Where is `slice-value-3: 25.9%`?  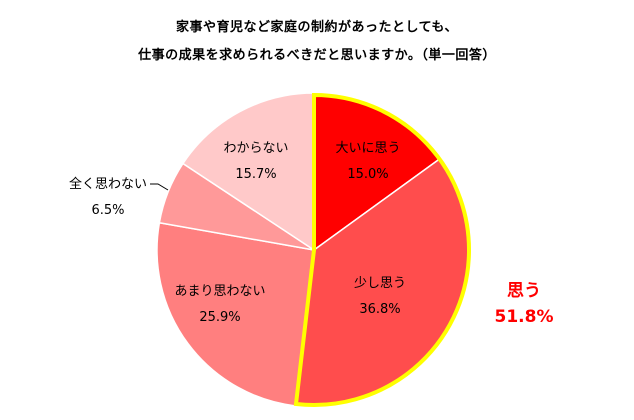 slice-value-3: 25.9% is located at coordinates (219, 317).